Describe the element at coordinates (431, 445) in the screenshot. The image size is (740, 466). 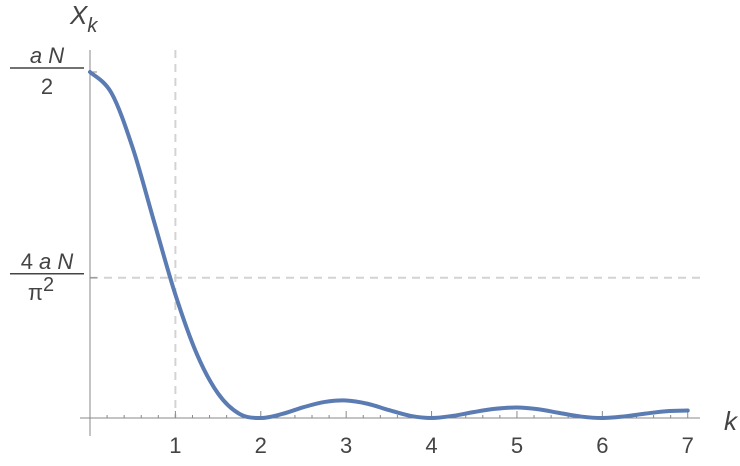
I see `x-tick-label: 4` at that location.